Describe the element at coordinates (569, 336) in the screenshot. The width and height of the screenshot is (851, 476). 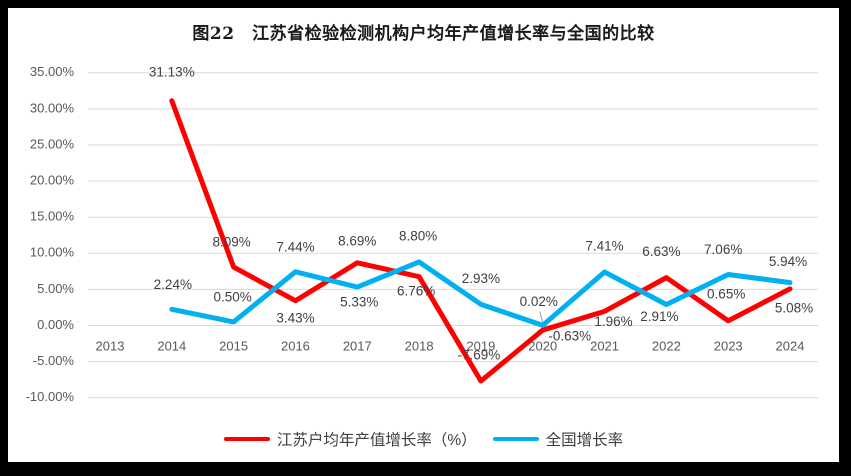
I see `data-label-jiangsu-2020: -0.63%` at that location.